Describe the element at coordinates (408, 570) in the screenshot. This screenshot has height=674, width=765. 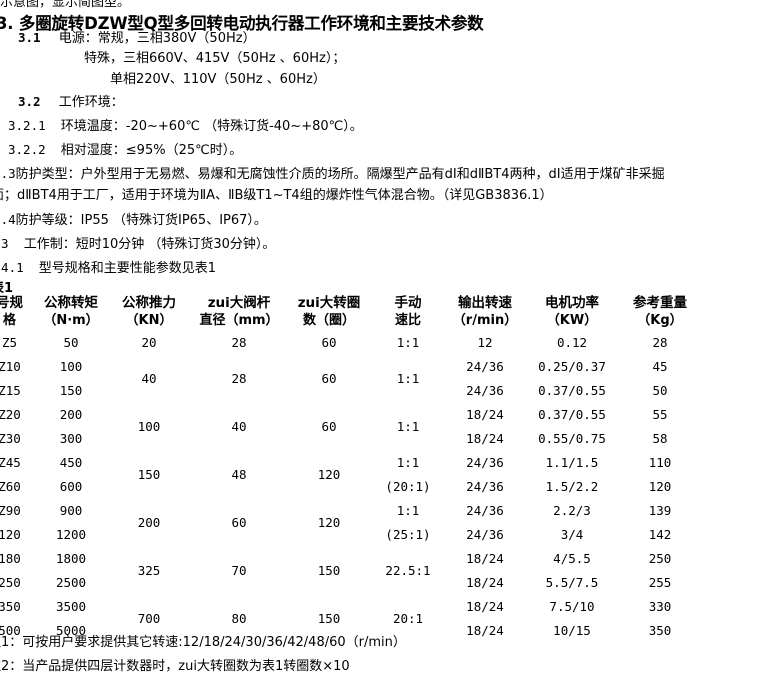
I see `cell-manual-ratio: 22.5:1` at that location.